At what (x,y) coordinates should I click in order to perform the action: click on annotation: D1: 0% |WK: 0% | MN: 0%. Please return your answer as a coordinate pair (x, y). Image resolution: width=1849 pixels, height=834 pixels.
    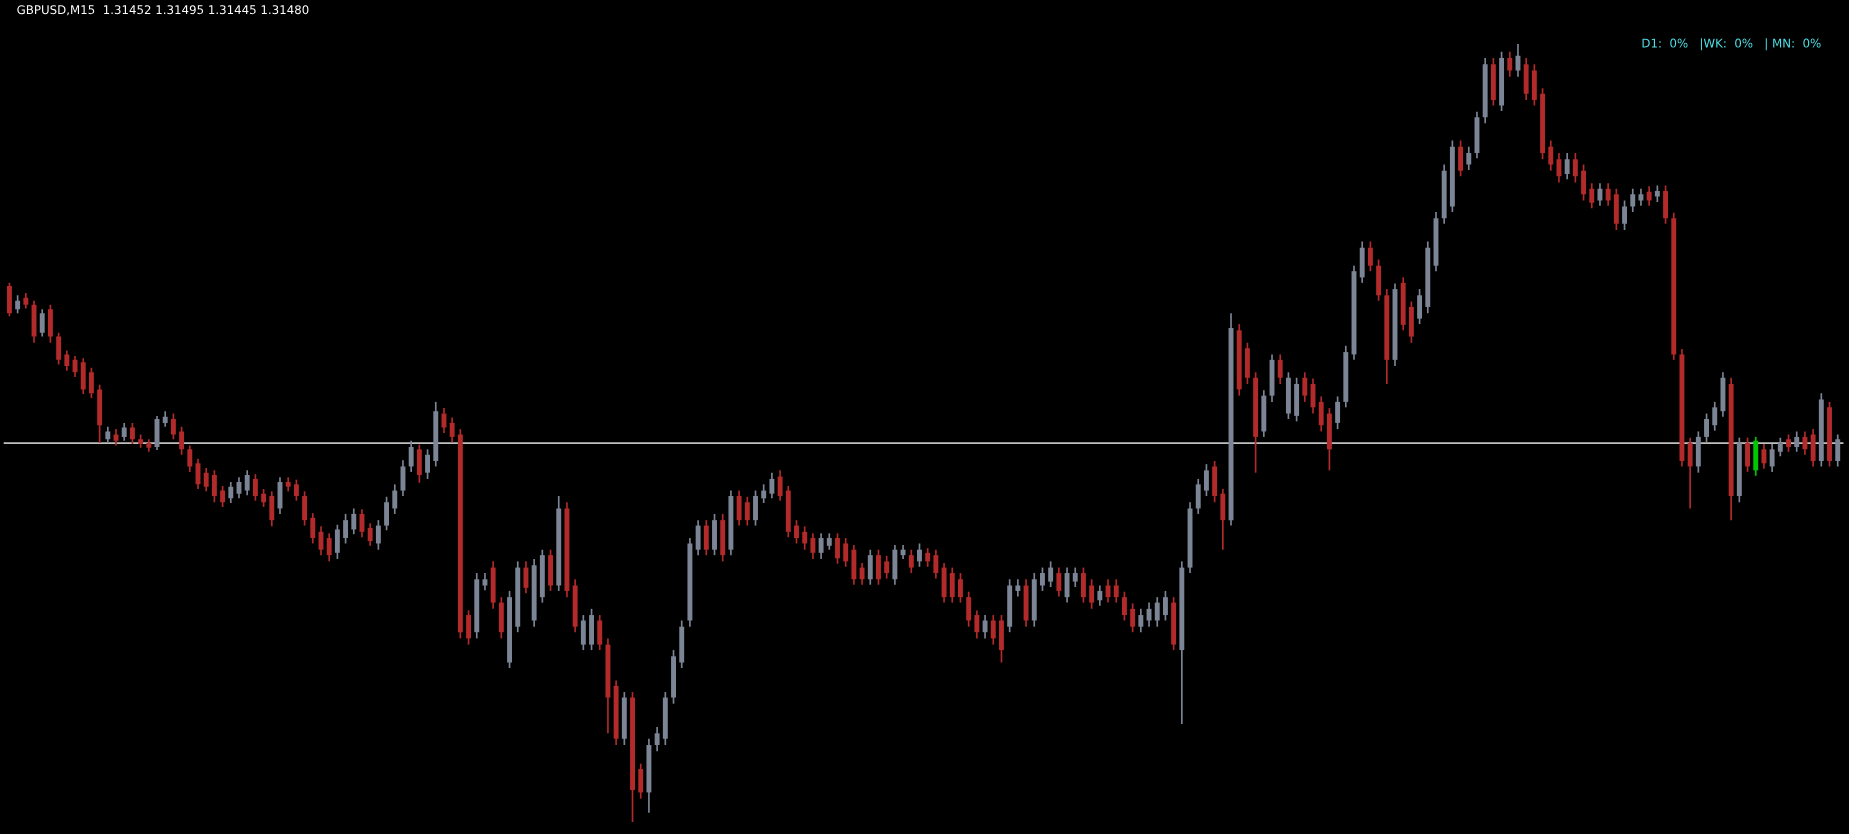
    Looking at the image, I should click on (1731, 44).